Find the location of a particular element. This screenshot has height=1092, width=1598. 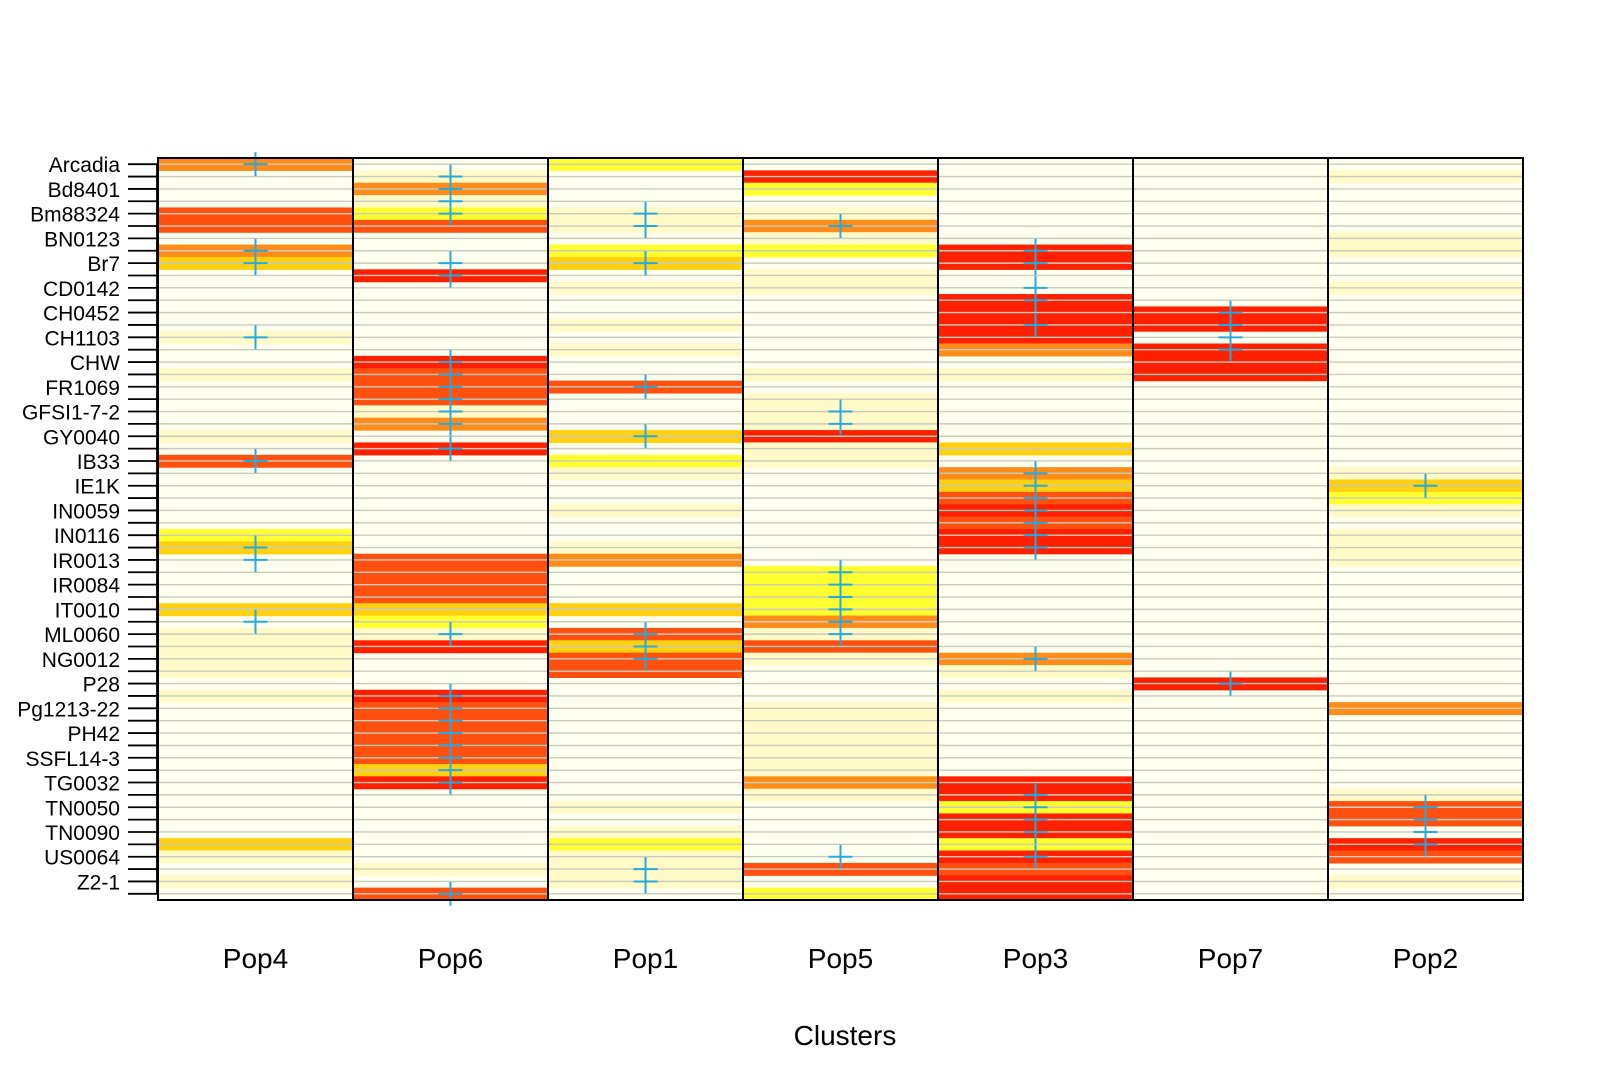

y-tick-label: IT0010 is located at coordinates (87, 610).